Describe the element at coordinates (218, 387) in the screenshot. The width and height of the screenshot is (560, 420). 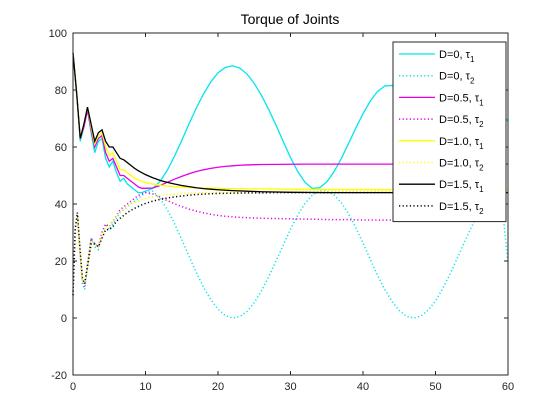
I see `x-tick-label-2: 20` at that location.